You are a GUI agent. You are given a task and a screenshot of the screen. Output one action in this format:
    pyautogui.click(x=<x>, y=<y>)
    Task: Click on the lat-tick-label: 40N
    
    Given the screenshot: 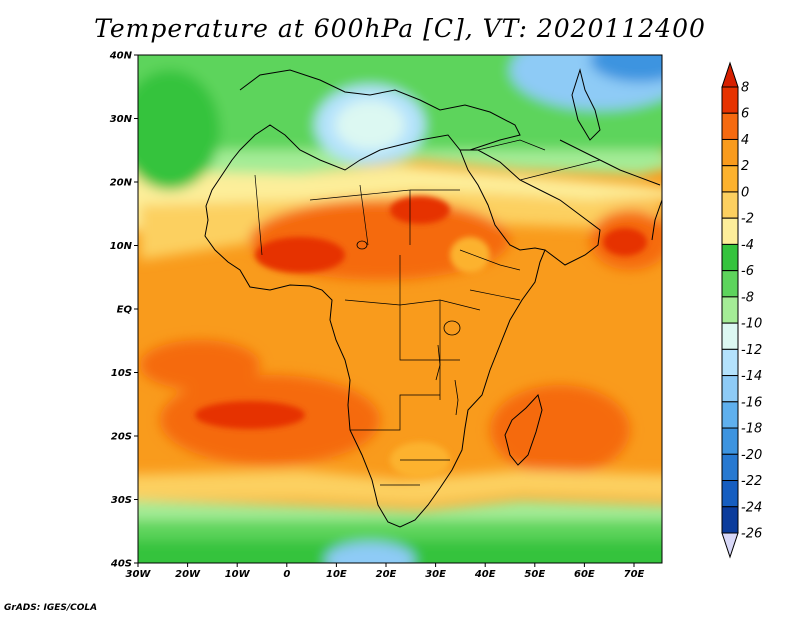 What is the action you would take?
    pyautogui.click(x=121, y=56)
    